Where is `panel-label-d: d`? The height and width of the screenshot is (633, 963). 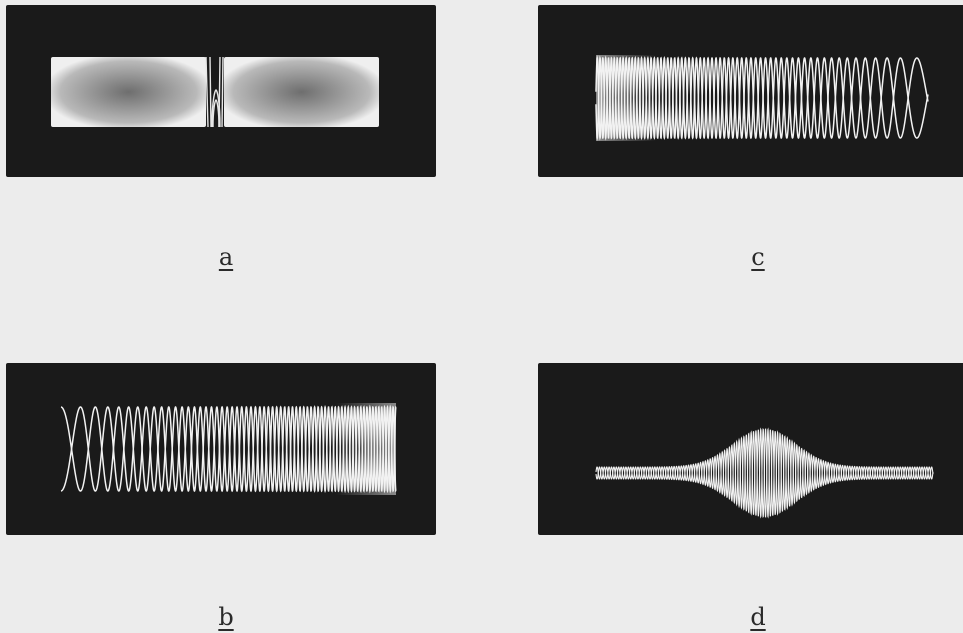
panel-label-d: d is located at coordinates (758, 617).